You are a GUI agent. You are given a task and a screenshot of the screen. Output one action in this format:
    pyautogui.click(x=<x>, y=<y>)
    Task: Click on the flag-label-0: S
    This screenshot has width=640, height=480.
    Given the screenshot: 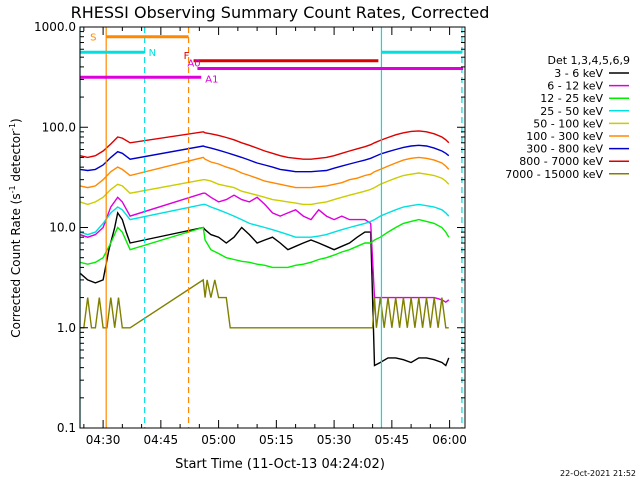 What is the action you would take?
    pyautogui.click(x=93, y=38)
    